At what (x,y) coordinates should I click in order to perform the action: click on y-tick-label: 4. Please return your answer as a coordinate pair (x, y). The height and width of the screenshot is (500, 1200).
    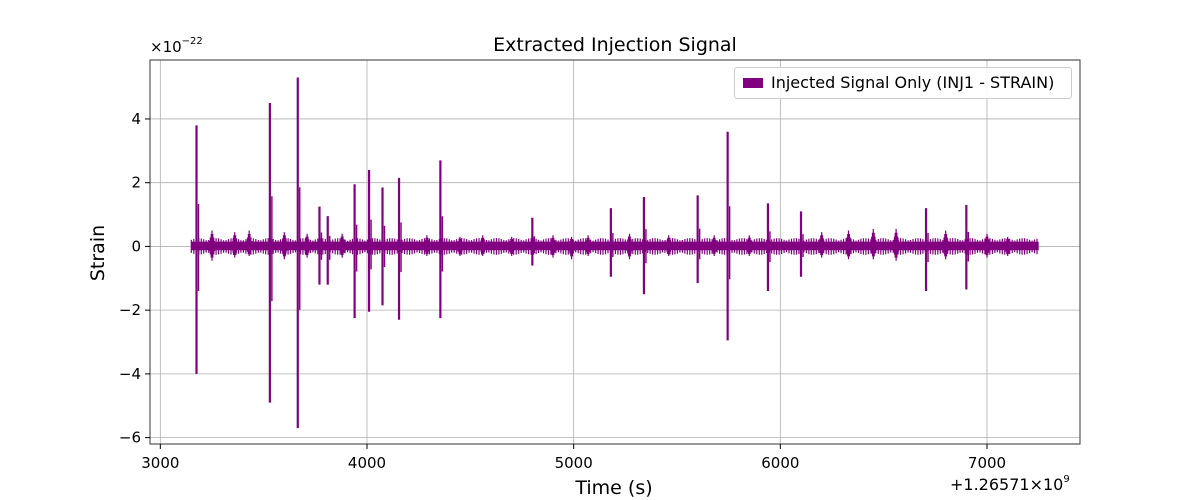
    Looking at the image, I should click on (136, 119).